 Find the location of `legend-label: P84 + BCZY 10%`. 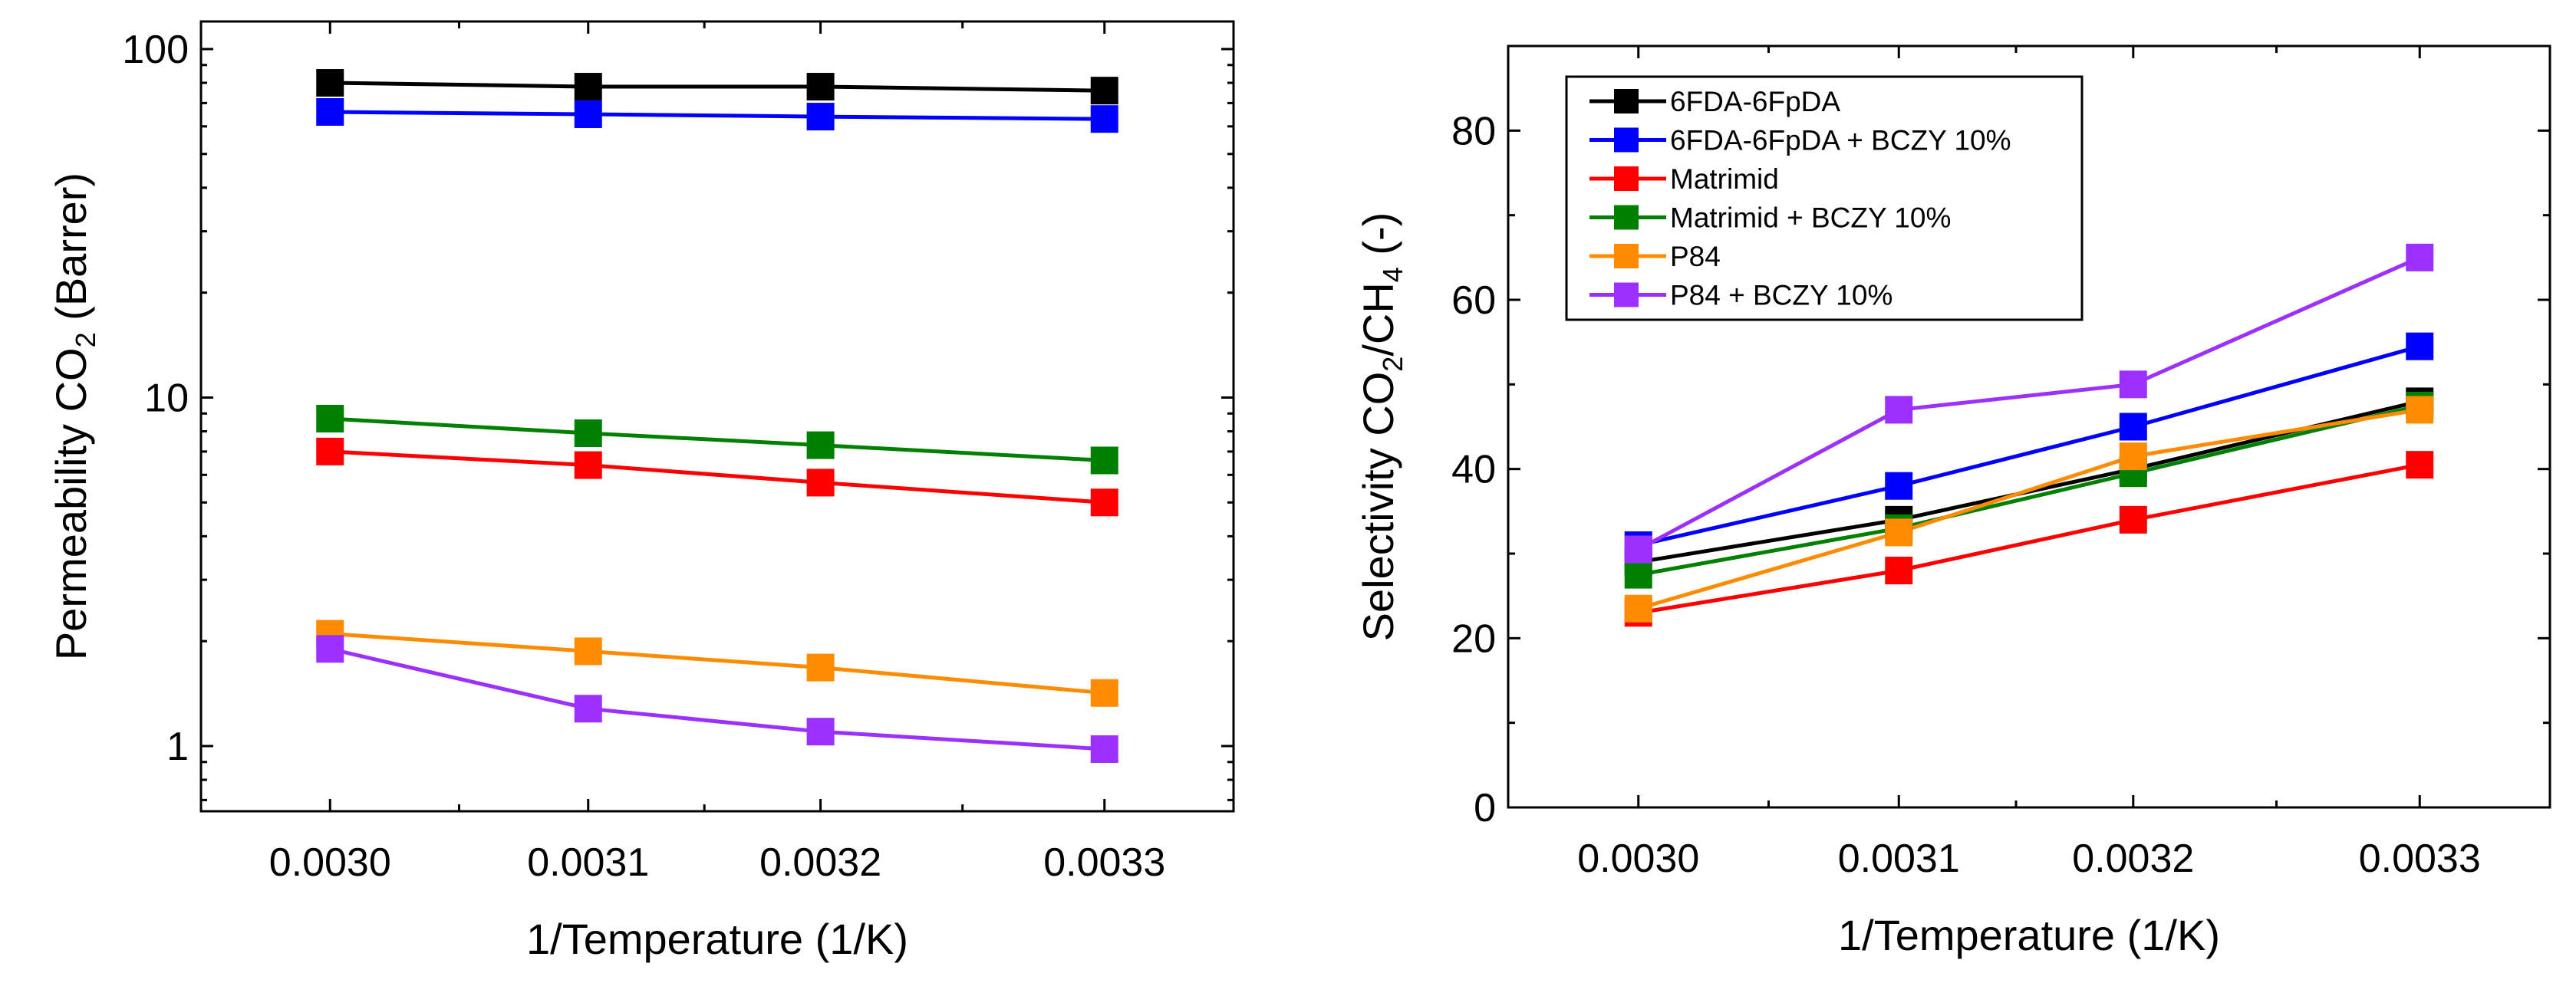

legend-label: P84 + BCZY 10% is located at coordinates (1781, 295).